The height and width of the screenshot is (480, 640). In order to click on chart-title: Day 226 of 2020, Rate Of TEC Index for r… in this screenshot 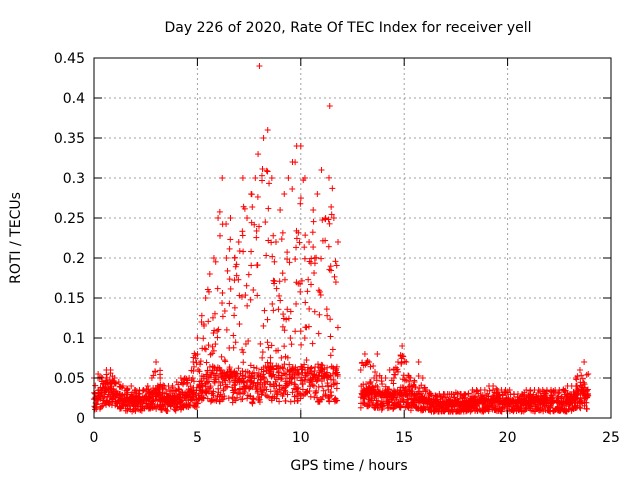, I will do `click(347, 28)`.